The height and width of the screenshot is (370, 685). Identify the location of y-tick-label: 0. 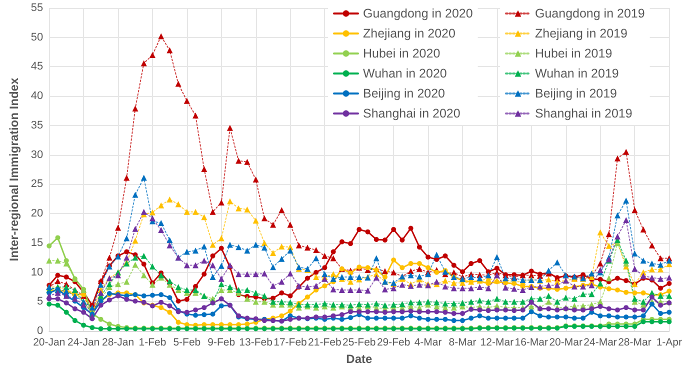
(40, 331).